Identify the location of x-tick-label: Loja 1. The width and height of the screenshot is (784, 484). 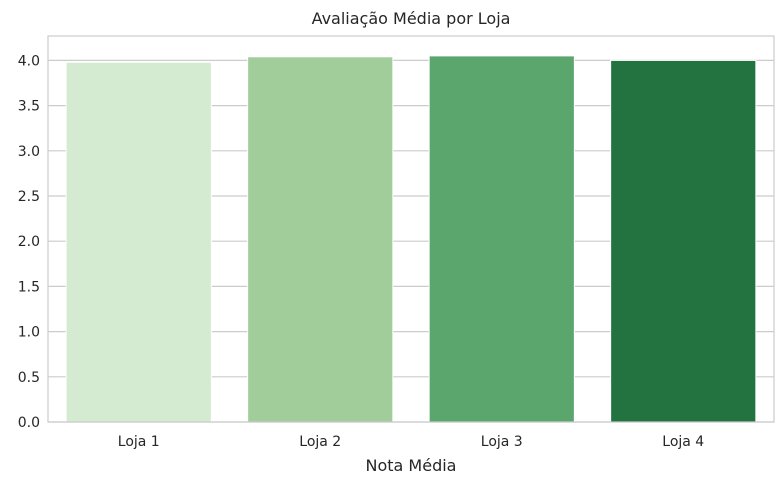
(139, 442).